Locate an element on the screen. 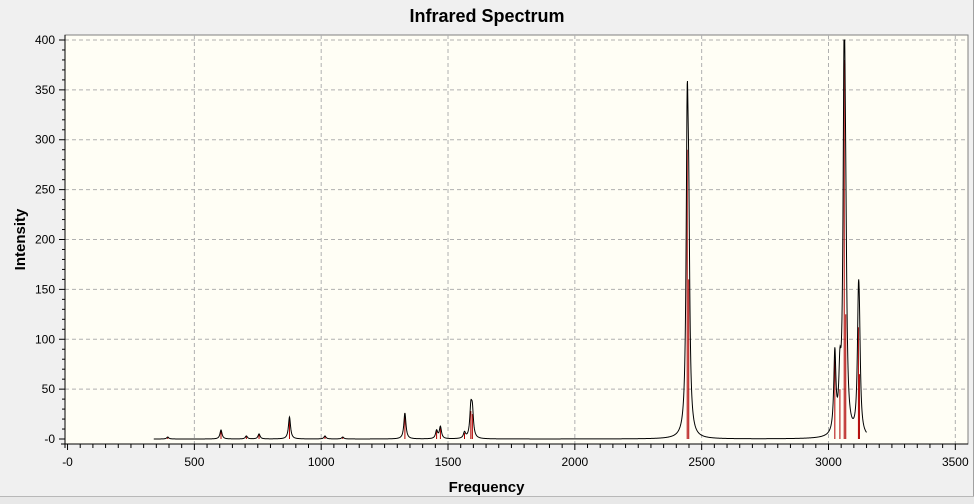 The width and height of the screenshot is (974, 504). x-tick-label: 500 is located at coordinates (194, 462).